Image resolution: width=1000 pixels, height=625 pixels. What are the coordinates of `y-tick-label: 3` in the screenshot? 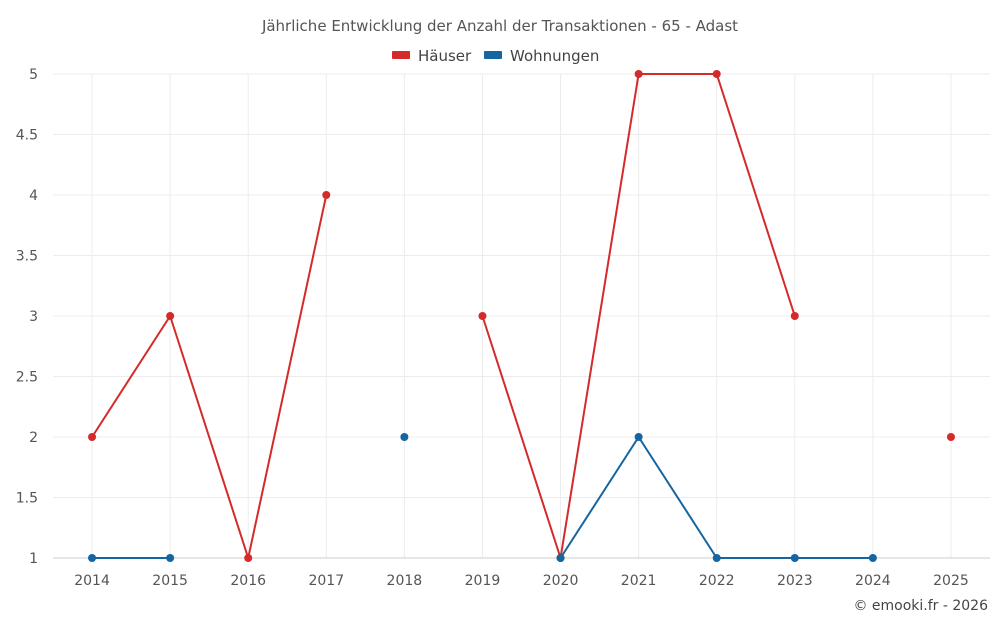 It's located at (33, 317).